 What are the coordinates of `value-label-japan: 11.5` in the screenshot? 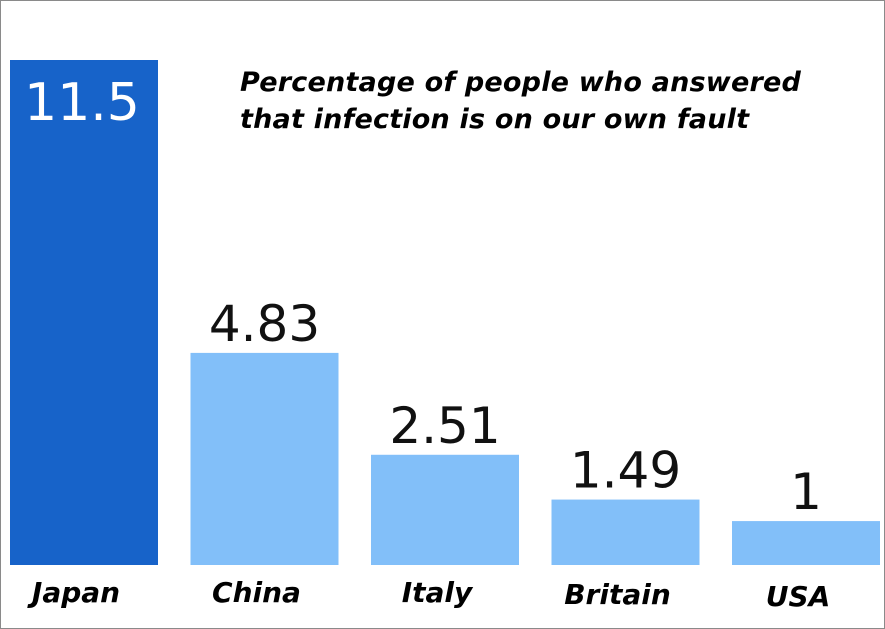 It's located at (82, 103).